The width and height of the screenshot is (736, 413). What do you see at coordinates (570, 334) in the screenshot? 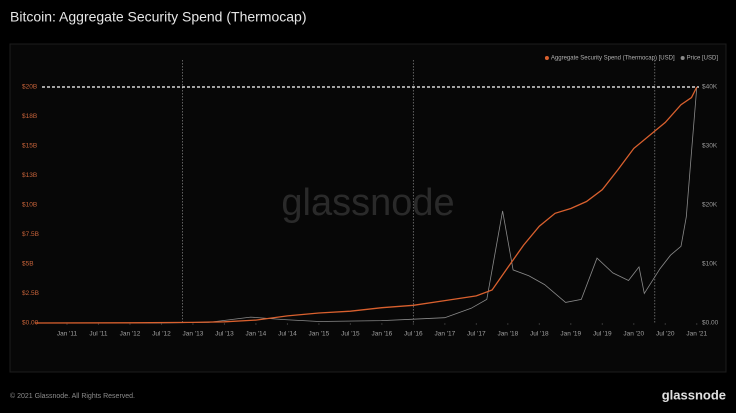
I see `x-tick-label: Jan '19` at bounding box center [570, 334].